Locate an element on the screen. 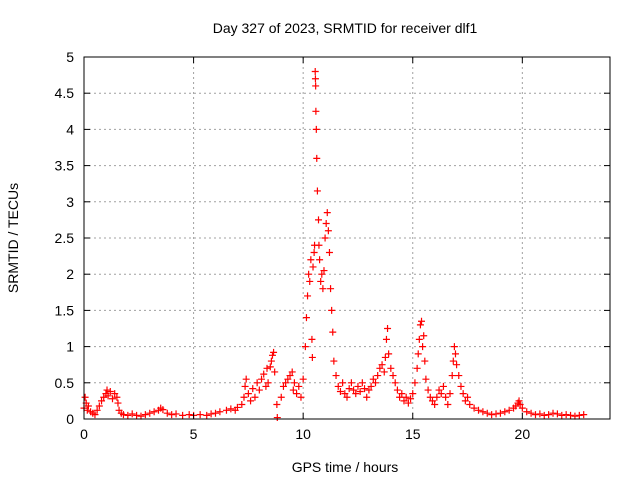 This screenshot has width=640, height=480. y-axis-label: SRMTID / TECUs is located at coordinates (13, 238).